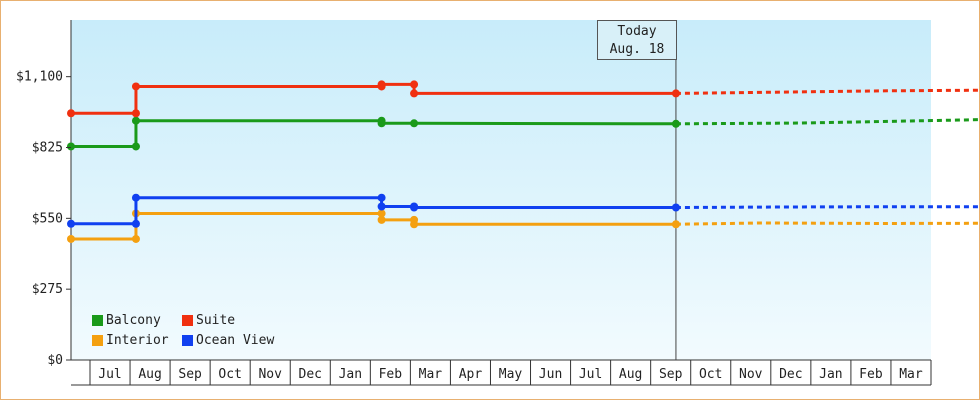 The width and height of the screenshot is (980, 400). What do you see at coordinates (827, 223) in the screenshot?
I see `series-projection-interior` at bounding box center [827, 223].